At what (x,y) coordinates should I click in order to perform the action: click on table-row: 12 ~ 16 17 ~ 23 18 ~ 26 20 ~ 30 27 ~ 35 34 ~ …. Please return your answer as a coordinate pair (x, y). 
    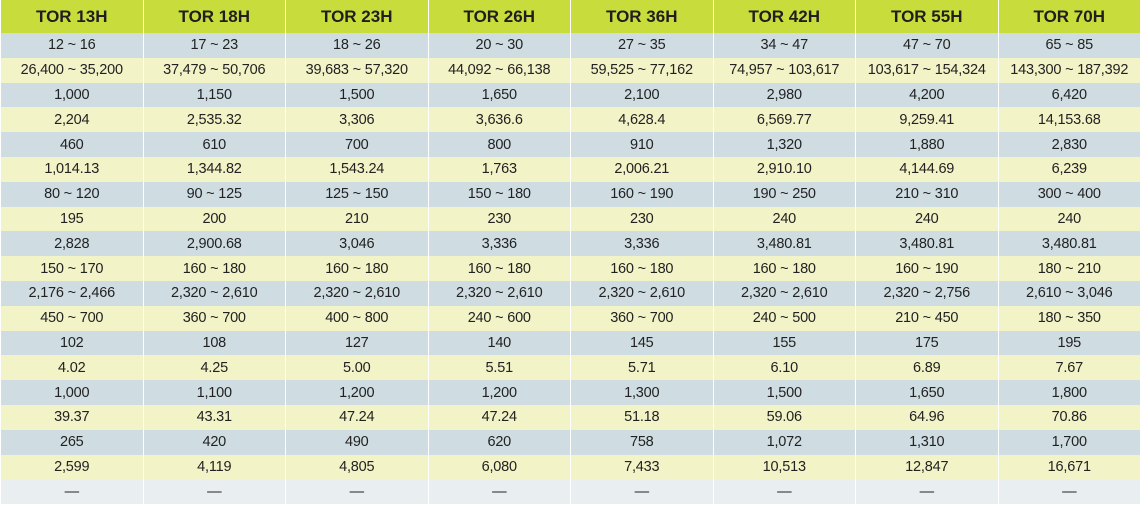
    Looking at the image, I should click on (570, 45).